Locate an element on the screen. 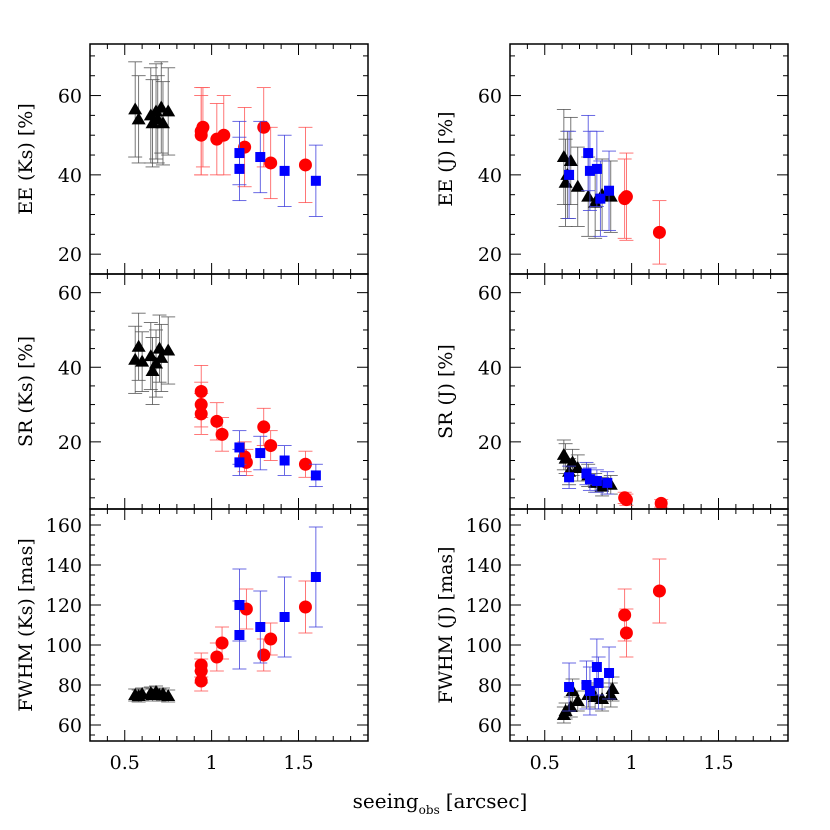  panel-4: 20 40 60 SR (J) [%] is located at coordinates (612, 391).